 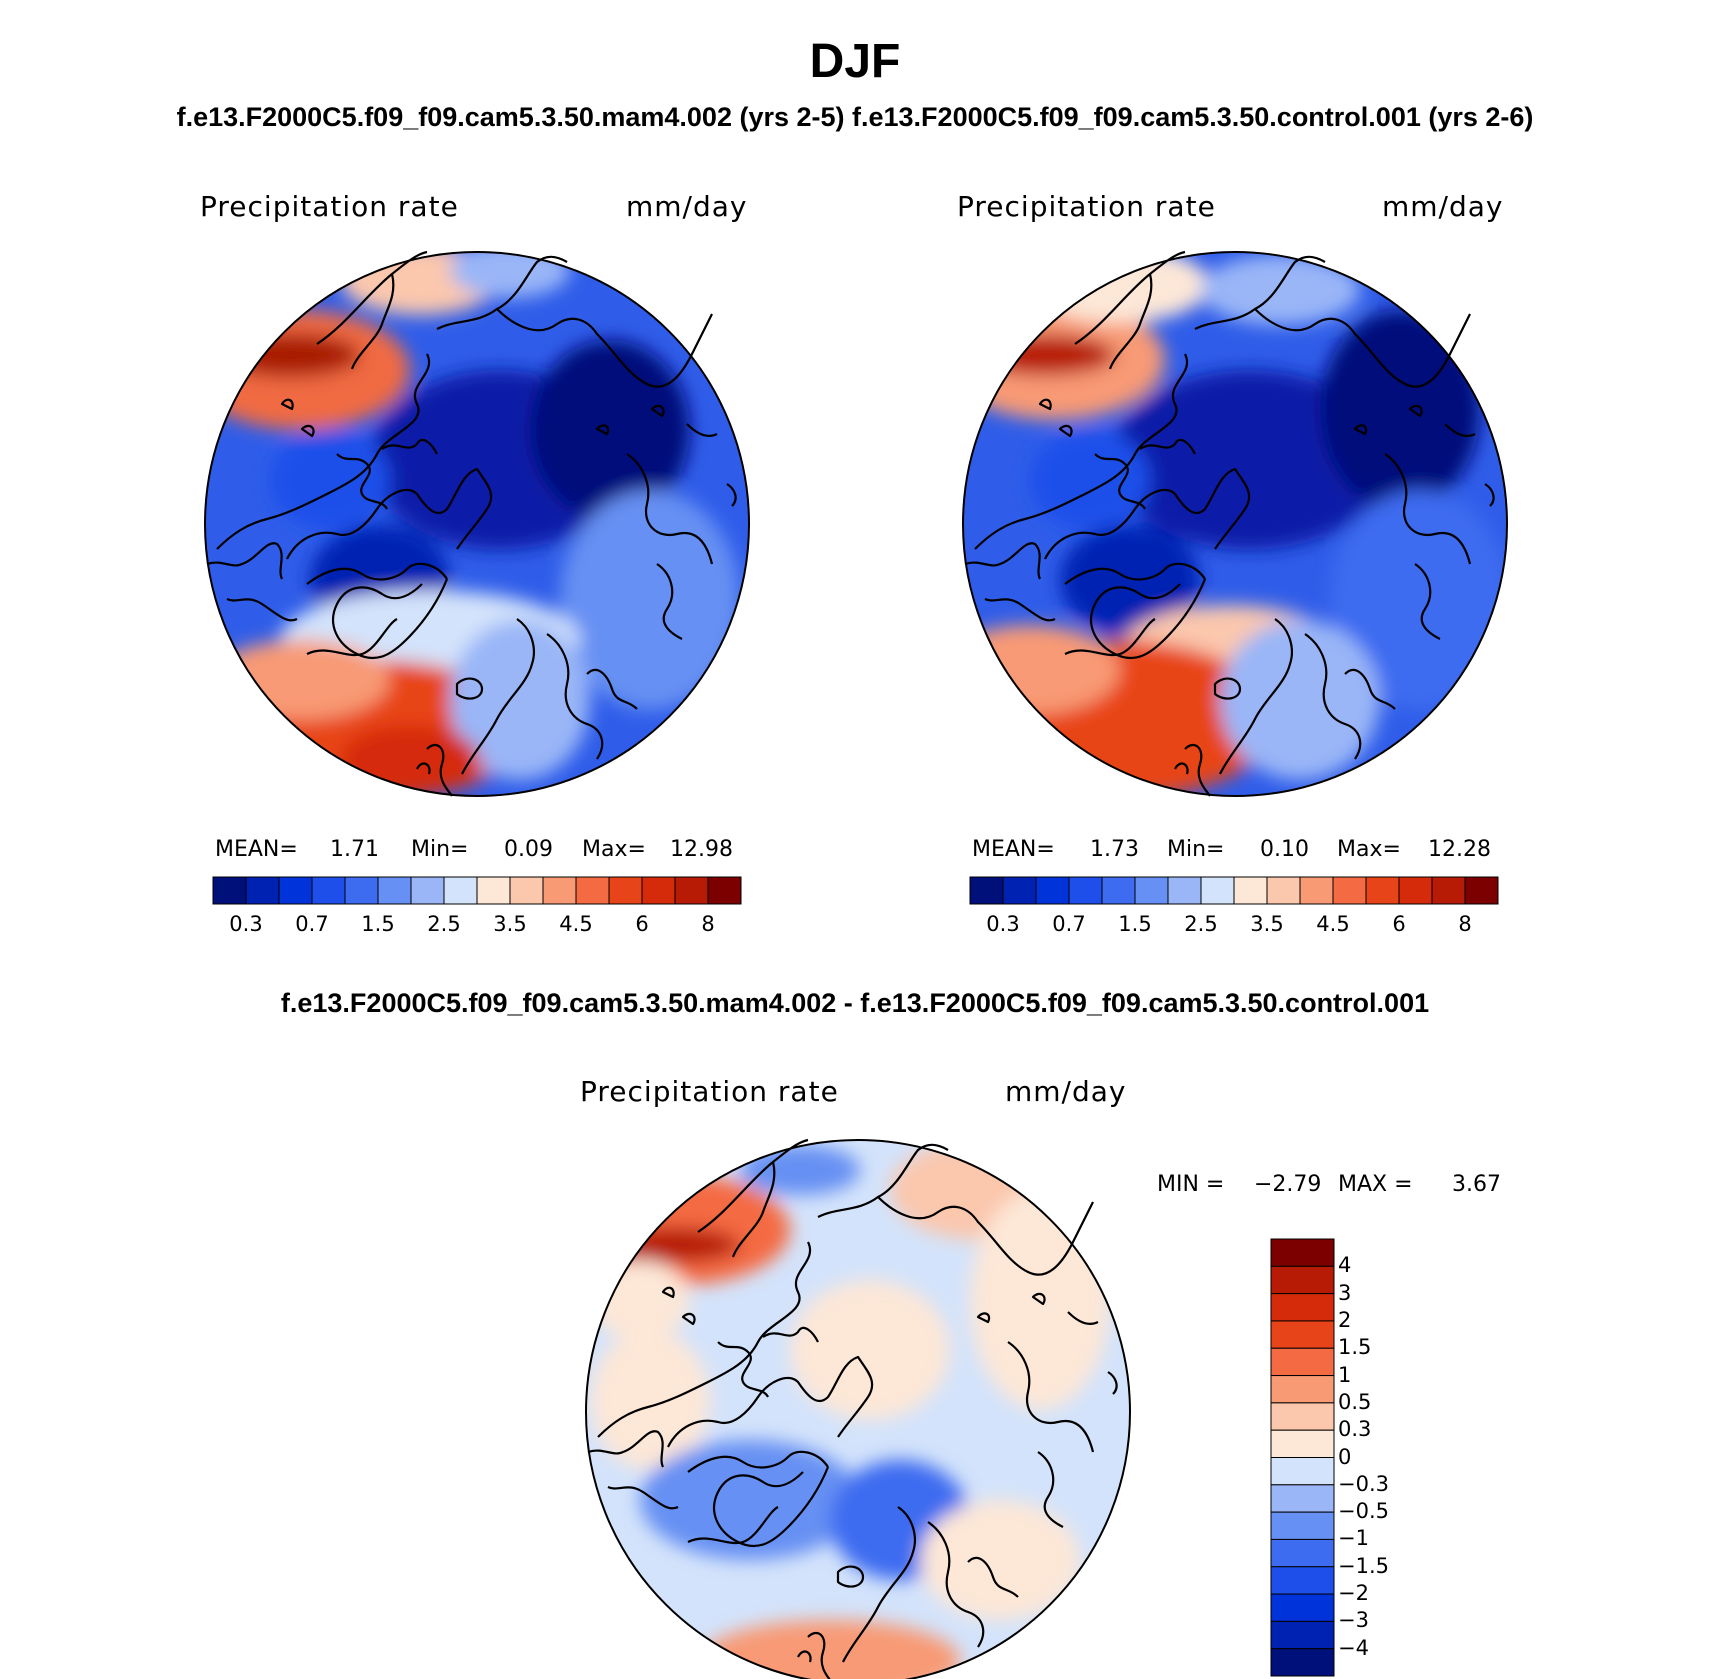 I want to click on diff-max-value: 3.67, so click(x=1476, y=1184).